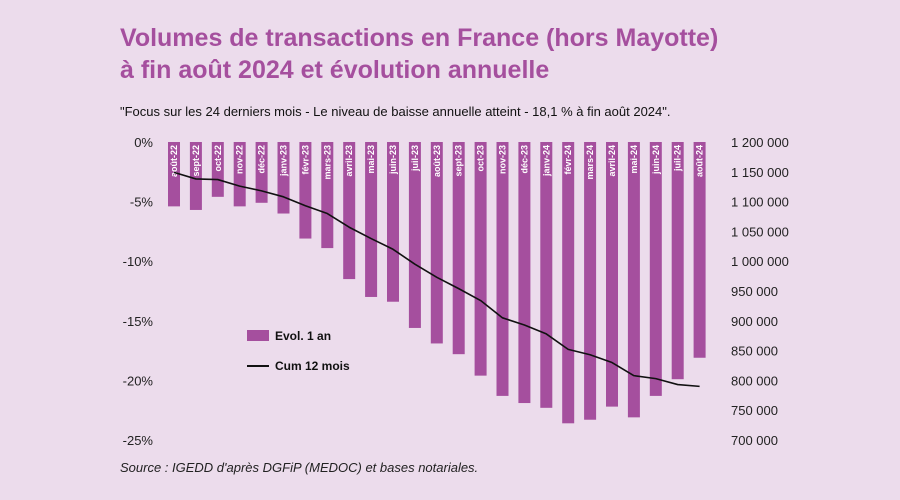 The width and height of the screenshot is (900, 500). I want to click on x-category-label: juin-24, so click(656, 160).